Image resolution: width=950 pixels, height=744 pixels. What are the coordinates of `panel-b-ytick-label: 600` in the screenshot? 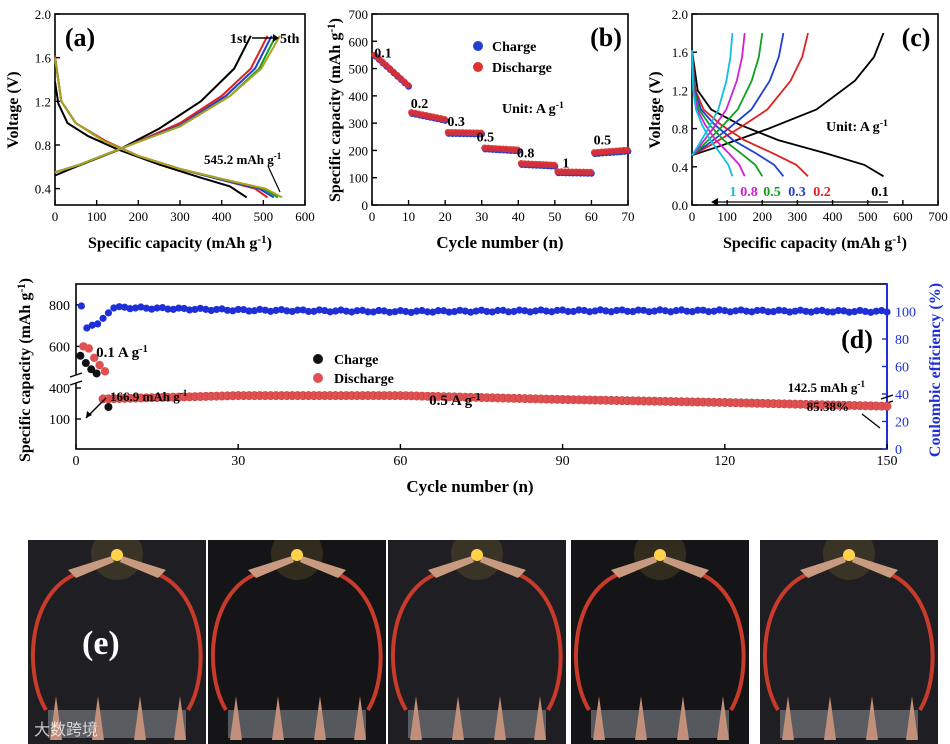 It's located at (359, 41).